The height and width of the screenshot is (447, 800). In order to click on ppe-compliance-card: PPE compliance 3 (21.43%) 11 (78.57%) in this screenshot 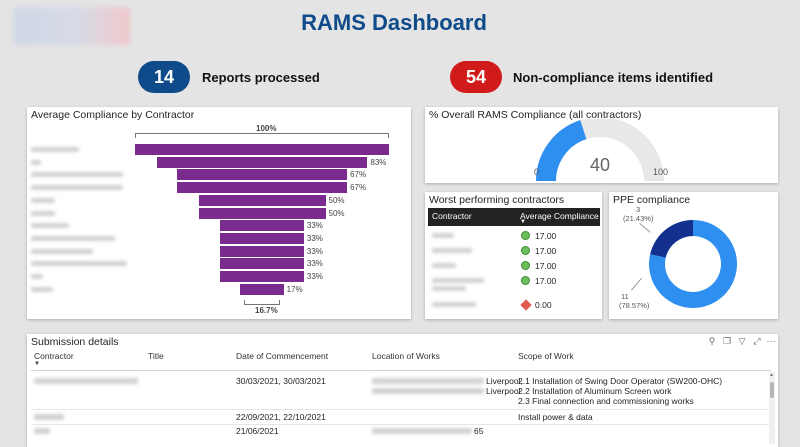, I will do `click(693, 255)`.